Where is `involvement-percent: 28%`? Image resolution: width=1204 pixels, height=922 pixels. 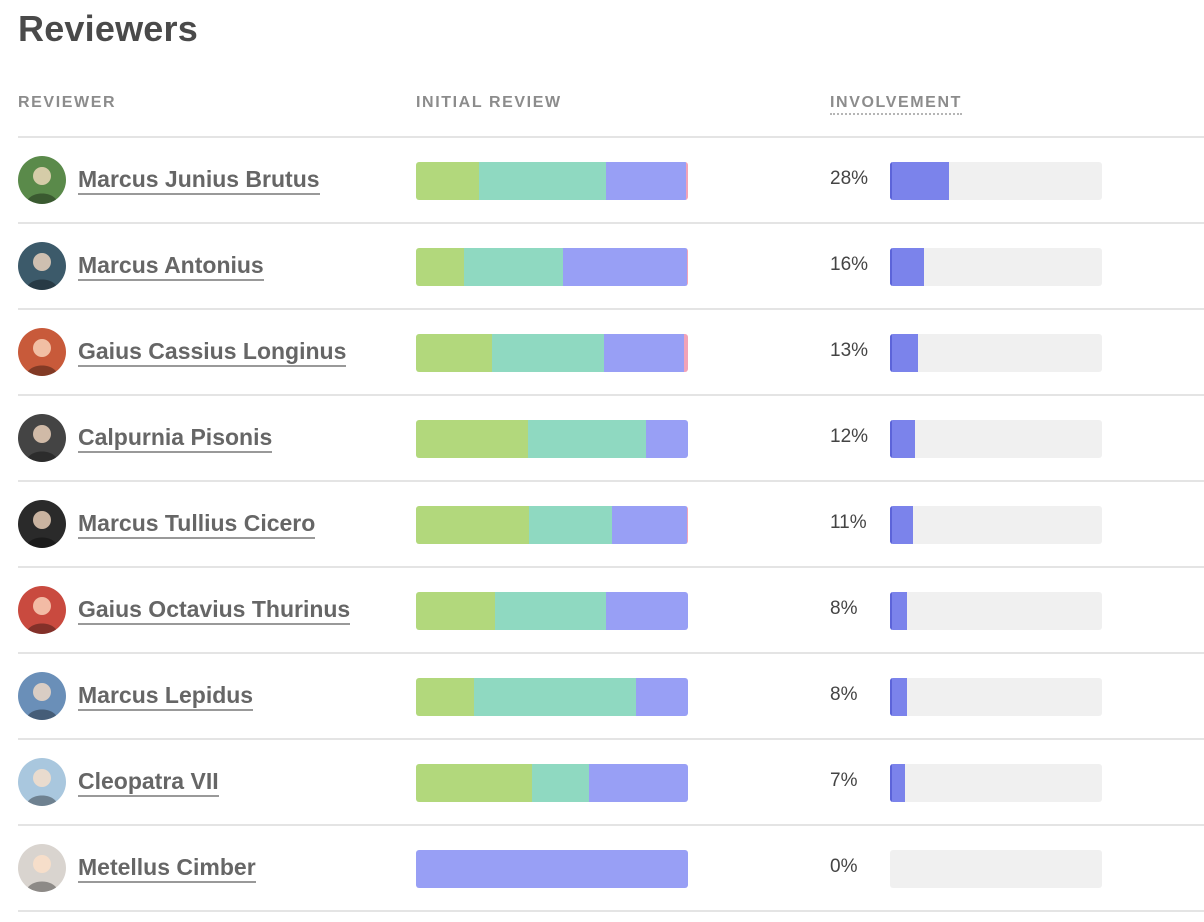
involvement-percent: 28% is located at coordinates (849, 178).